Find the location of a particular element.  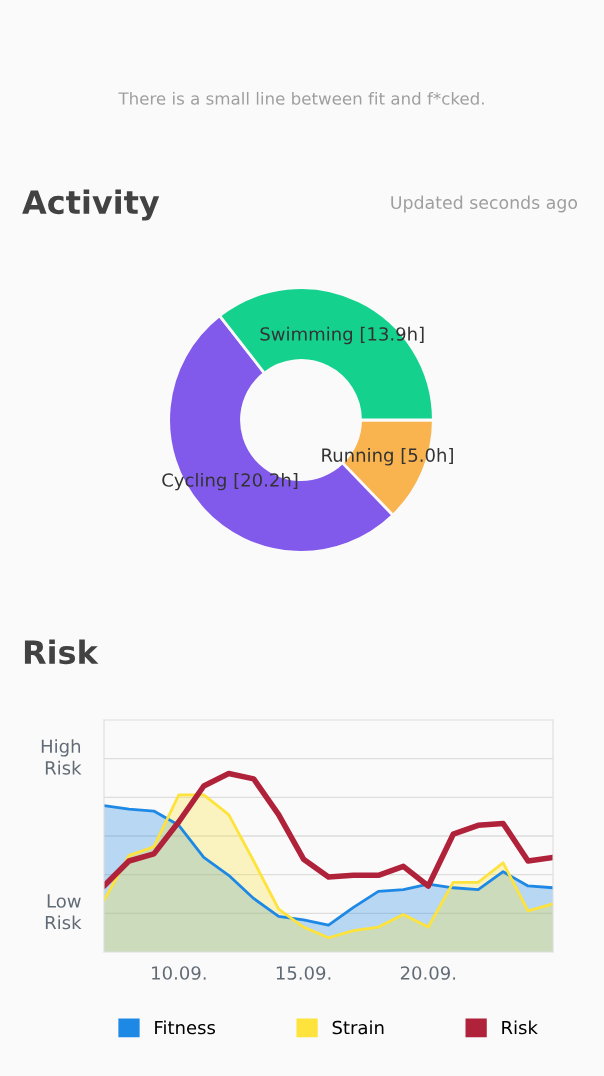

legend-label: Strain is located at coordinates (358, 1027).